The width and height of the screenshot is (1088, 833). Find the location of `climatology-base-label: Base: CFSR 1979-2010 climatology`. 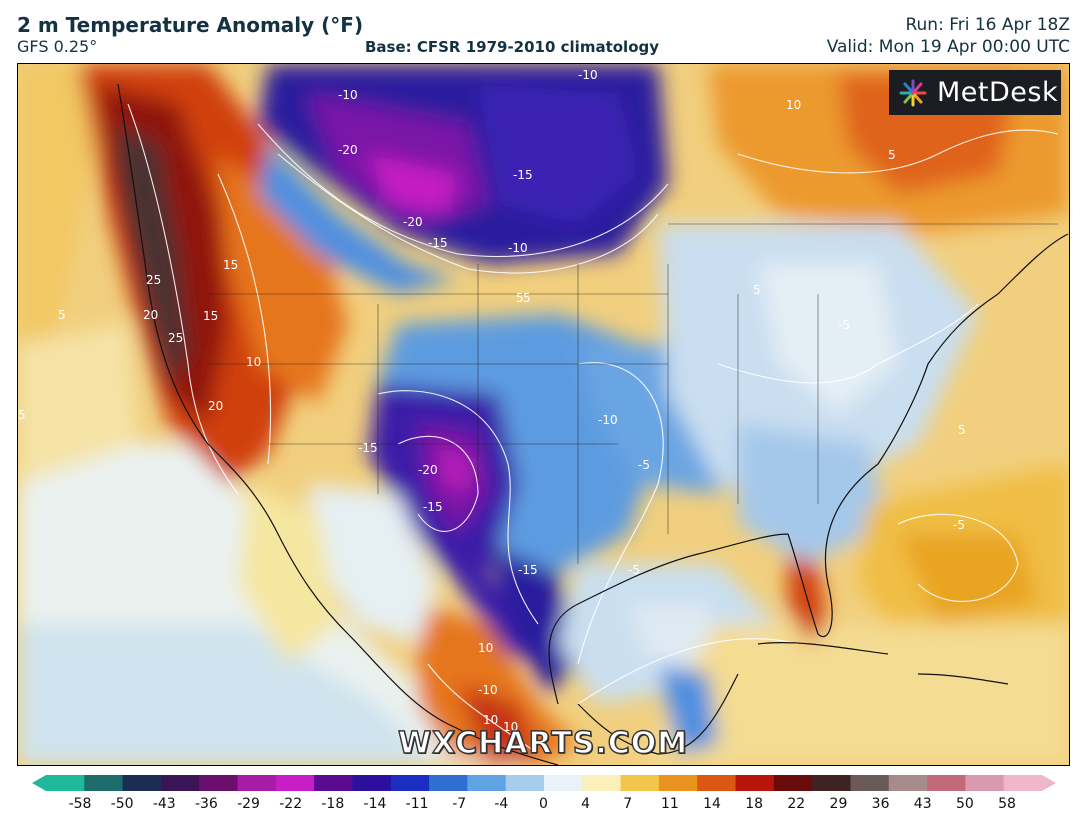

climatology-base-label: Base: CFSR 1979-2010 climatology is located at coordinates (512, 47).